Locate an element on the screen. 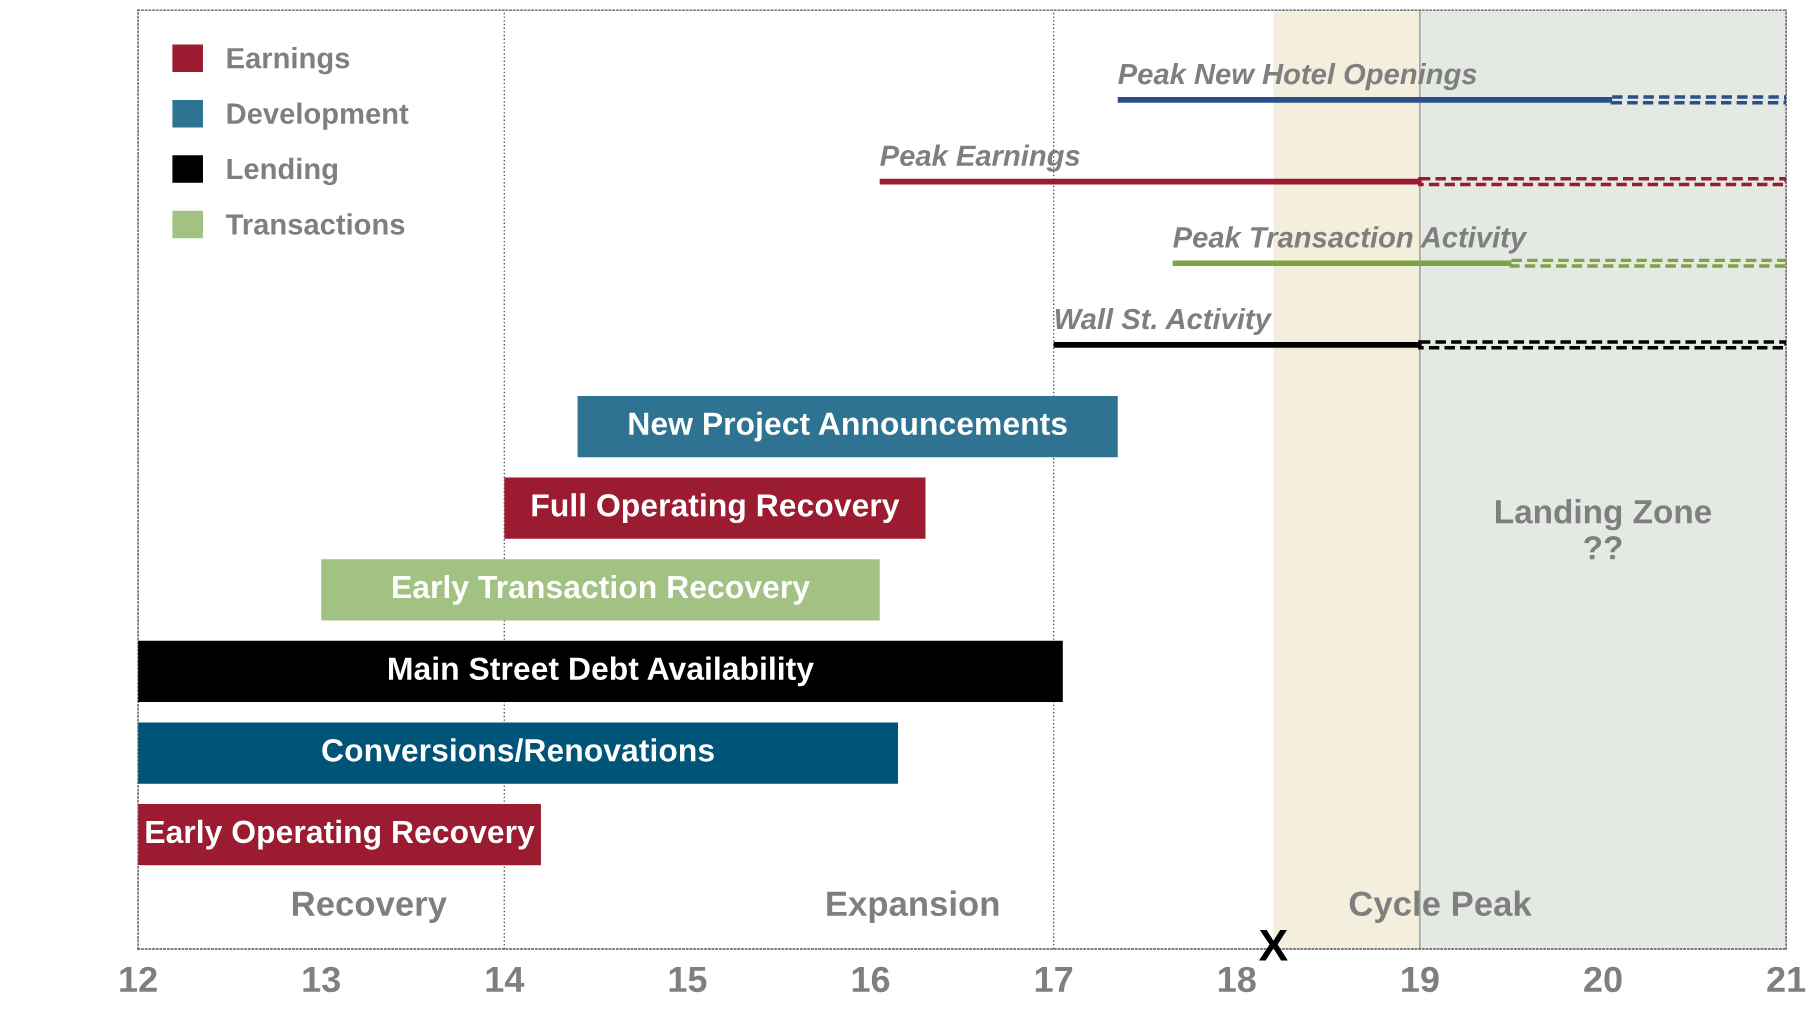 Image resolution: width=1817 pixels, height=1015 pixels. x-tick-label: 12 is located at coordinates (138, 979).